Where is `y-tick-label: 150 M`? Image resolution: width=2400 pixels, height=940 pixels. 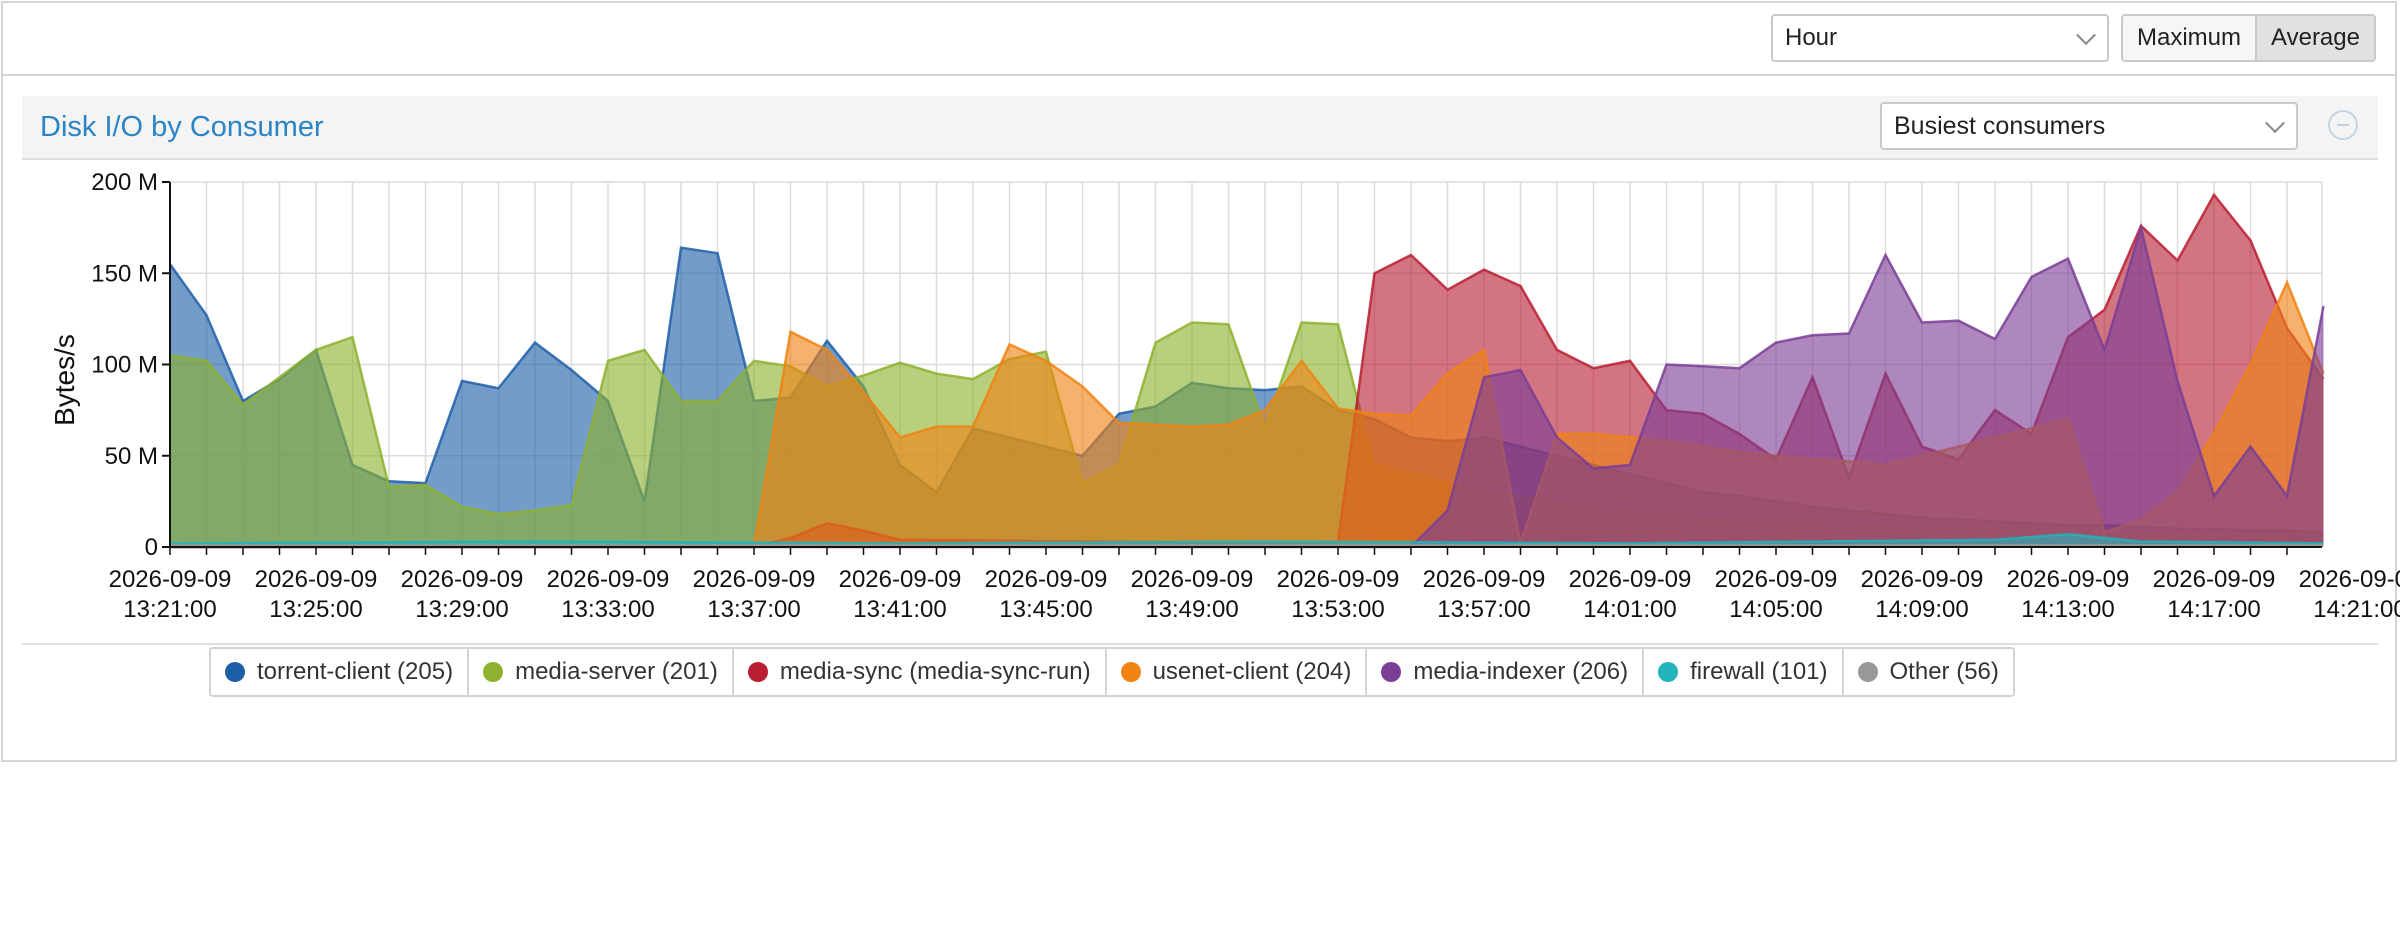
y-tick-label: 150 M is located at coordinates (124, 273).